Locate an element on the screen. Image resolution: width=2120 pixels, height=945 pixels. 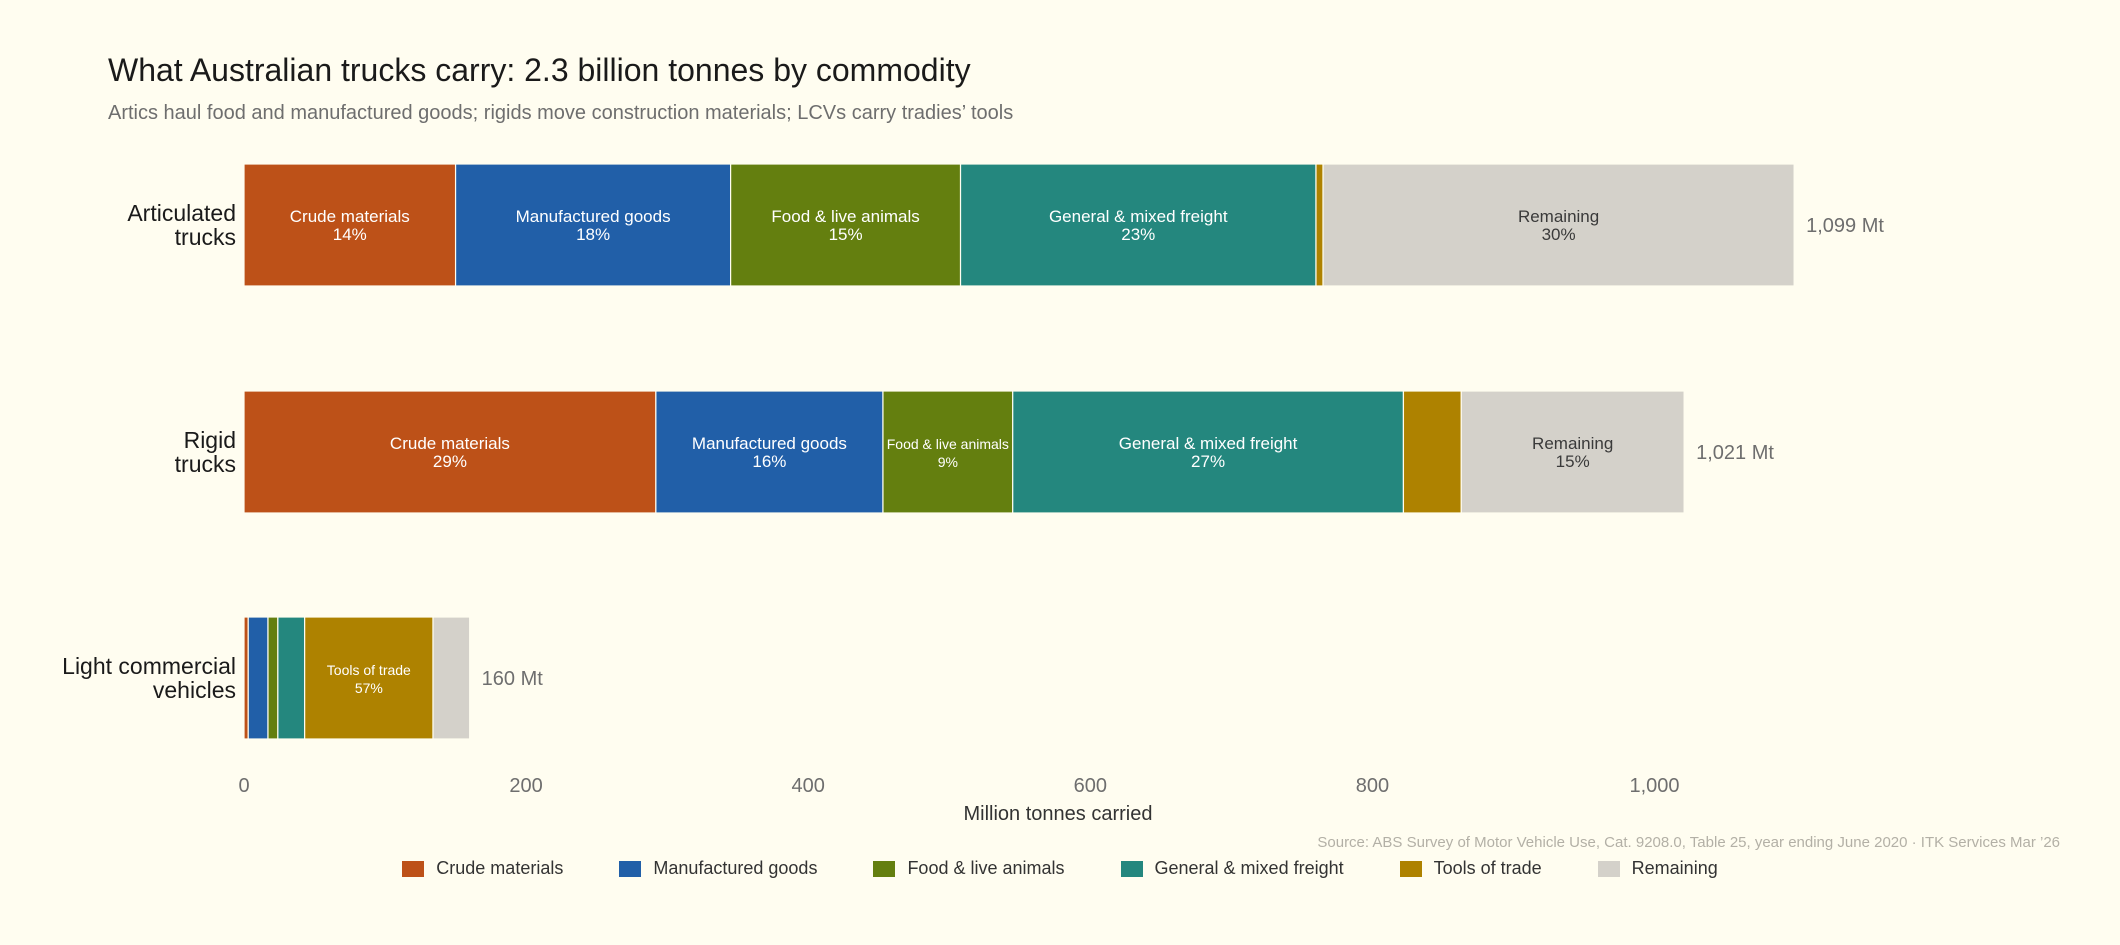
segment-label-percent: 23% is located at coordinates (1138, 234).